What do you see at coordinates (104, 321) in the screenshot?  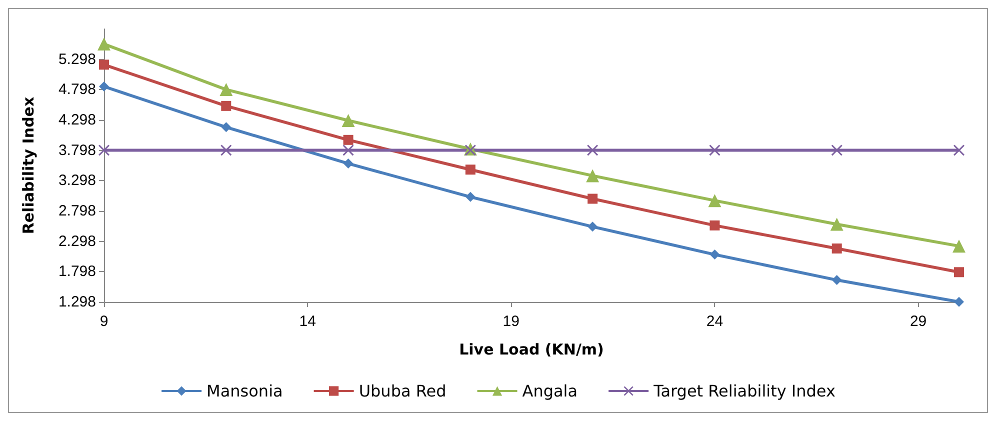 I see `x-tick-label: 9` at bounding box center [104, 321].